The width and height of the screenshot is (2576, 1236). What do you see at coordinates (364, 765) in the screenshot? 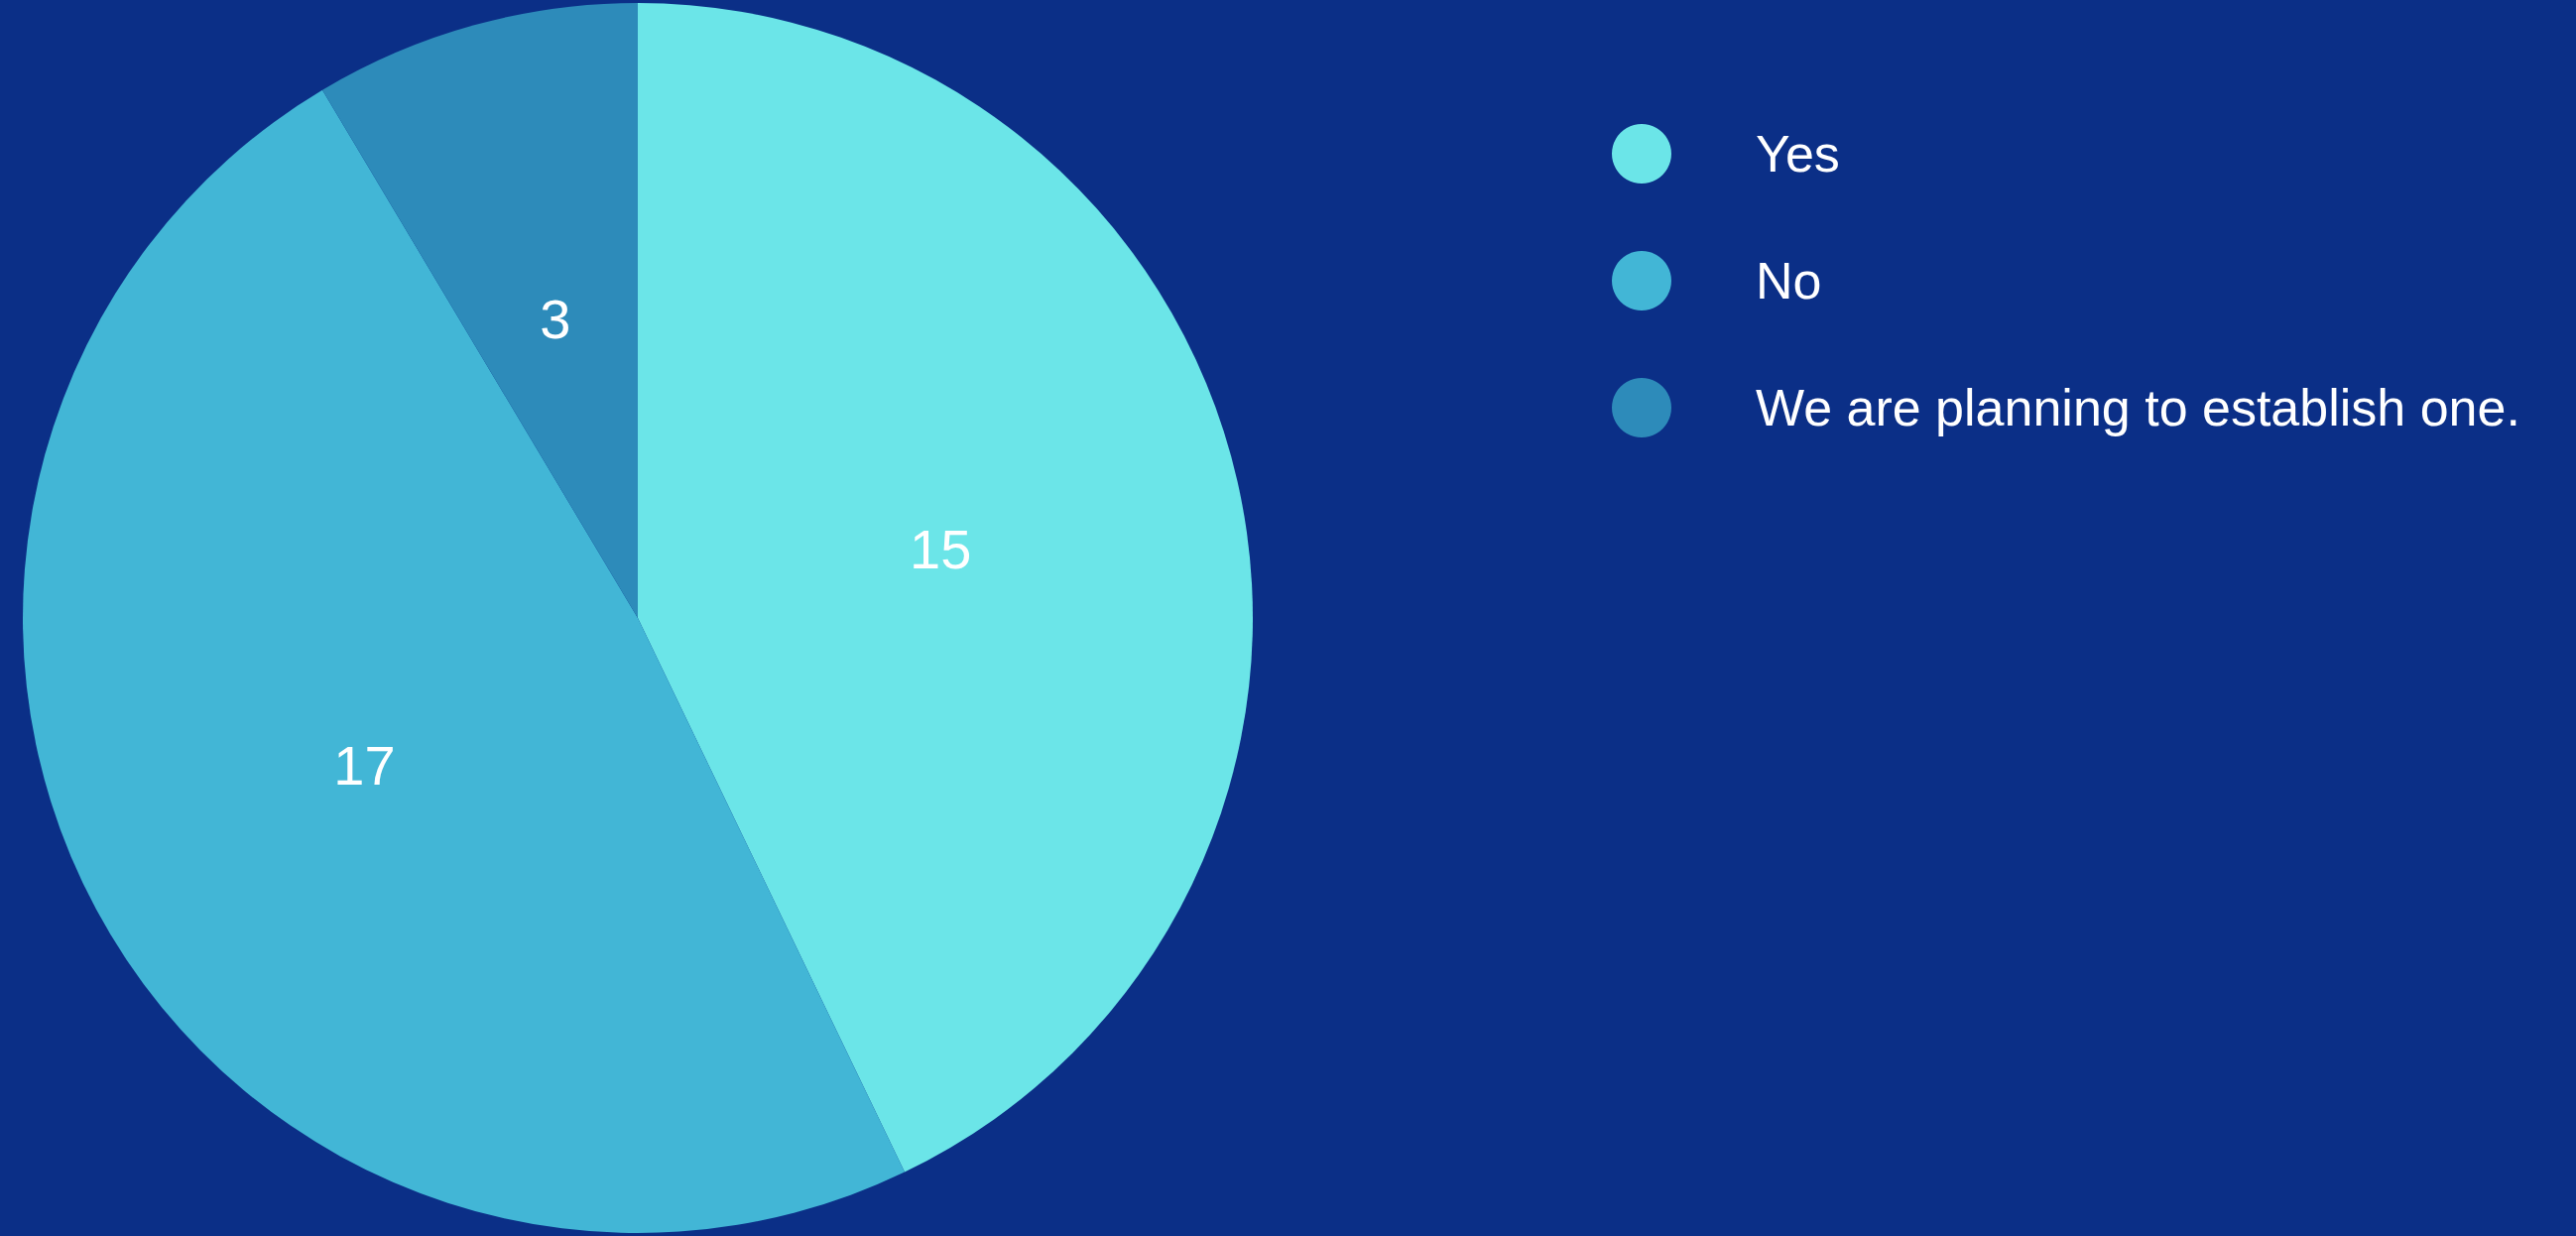
I see `data-label: 17` at bounding box center [364, 765].